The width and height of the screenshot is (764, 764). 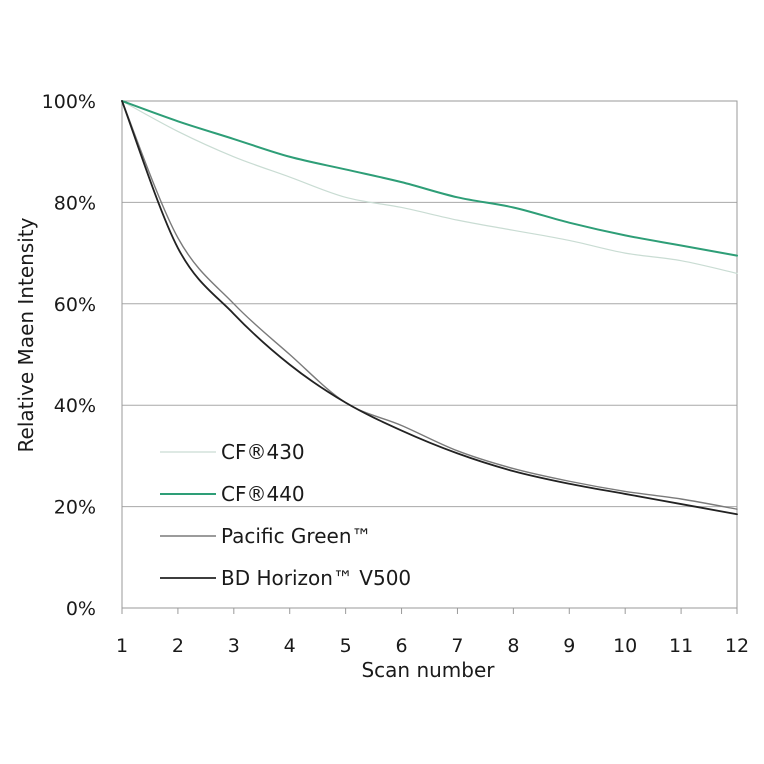 What do you see at coordinates (75, 305) in the screenshot?
I see `y-tick-label: 60%` at bounding box center [75, 305].